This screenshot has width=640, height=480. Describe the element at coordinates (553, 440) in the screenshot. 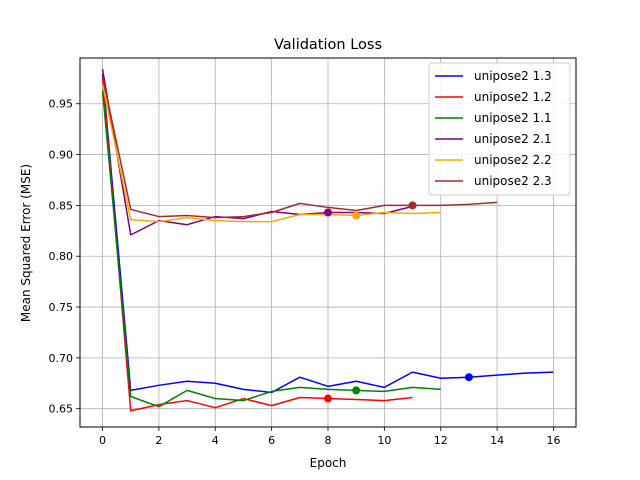

I see `x-tick-label: 16` at that location.